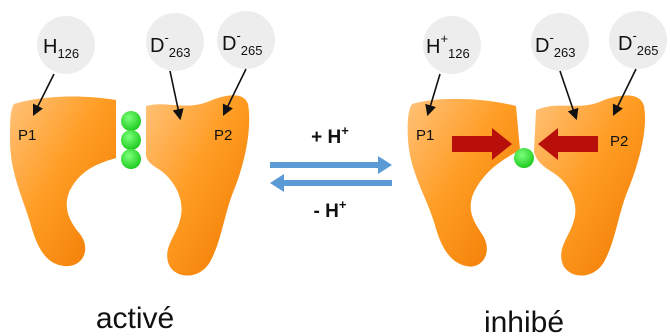 This screenshot has height=336, width=670. What do you see at coordinates (565, 52) in the screenshot?
I see `right-bubble-d263-sub: 263` at bounding box center [565, 52].